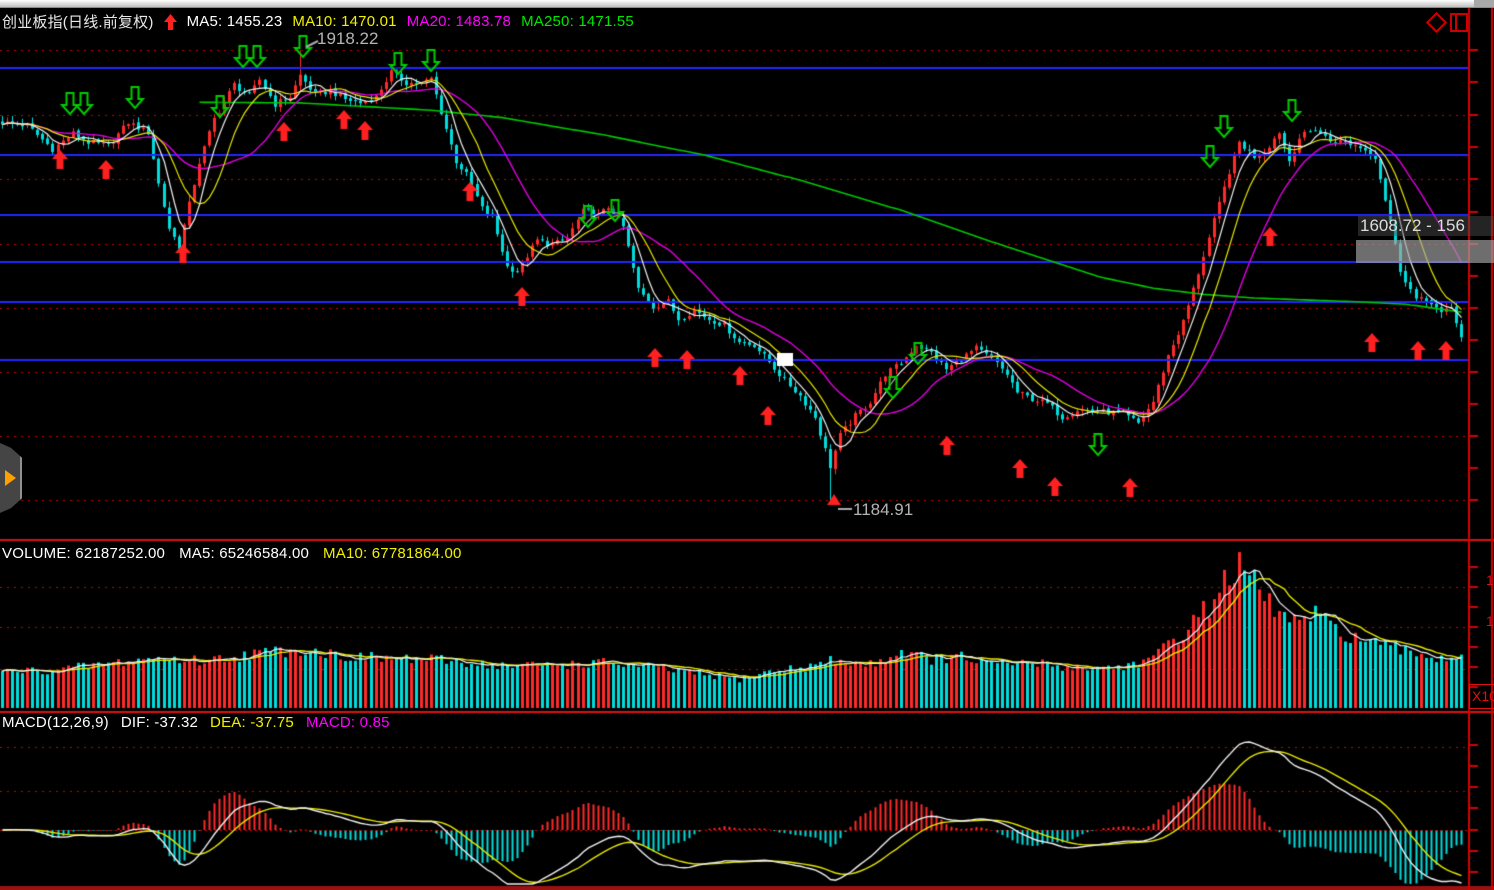  I want to click on ma10-value: MA10: 1470.01, so click(344, 21).